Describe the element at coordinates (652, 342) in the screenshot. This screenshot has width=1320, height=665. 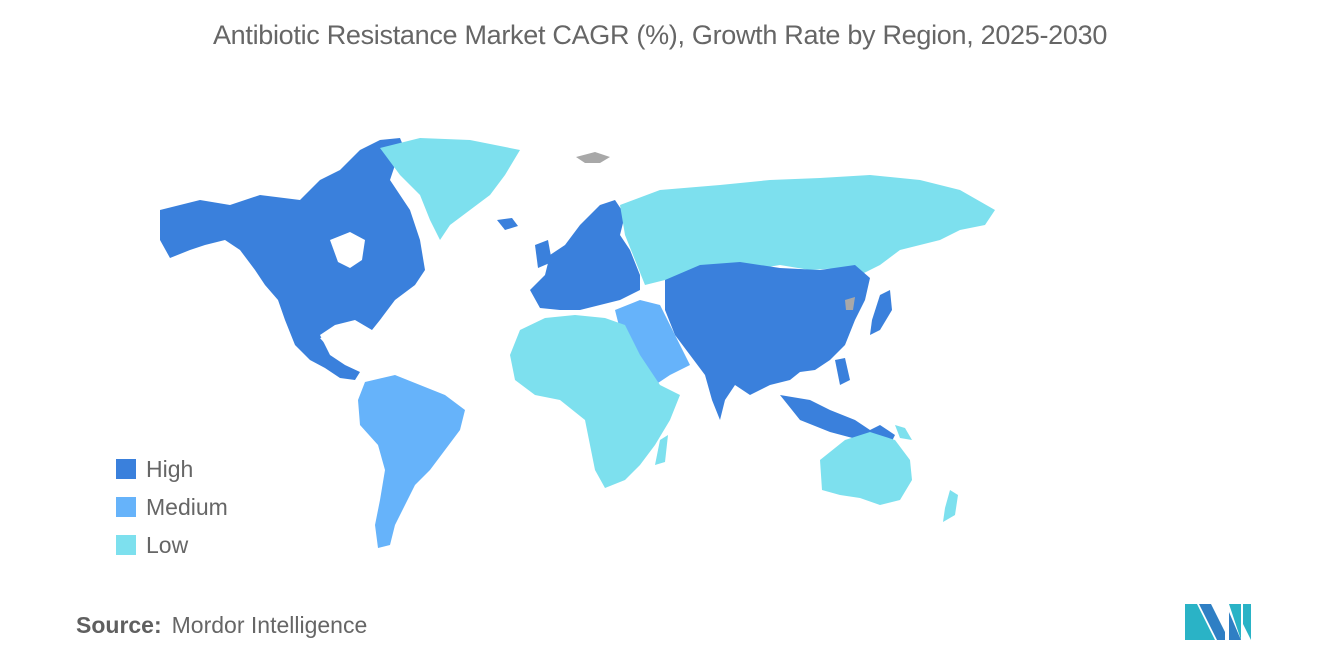
I see `region-middle-east` at that location.